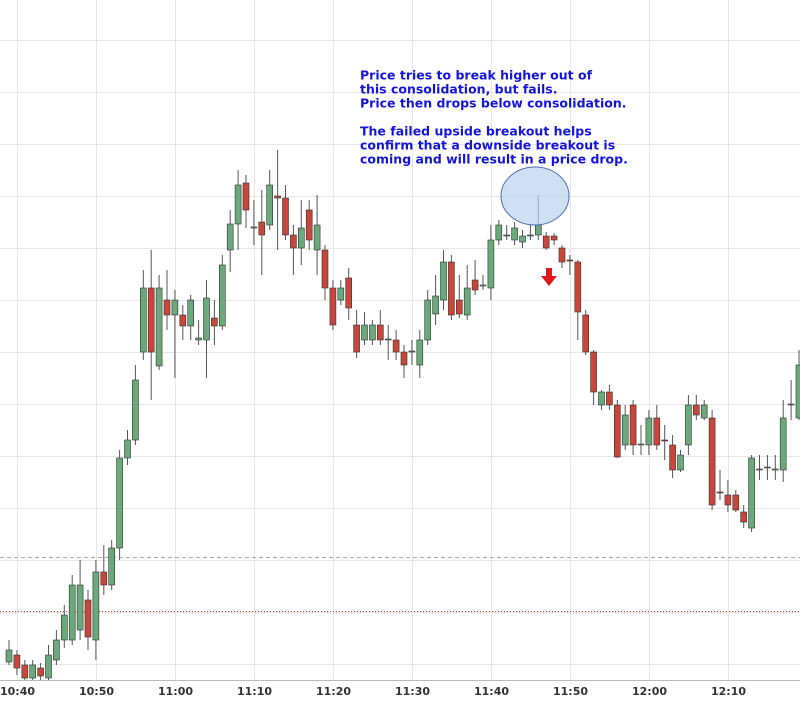  What do you see at coordinates (476, 75) in the screenshot?
I see `annotation-line: Price tries to break higher out of` at bounding box center [476, 75].